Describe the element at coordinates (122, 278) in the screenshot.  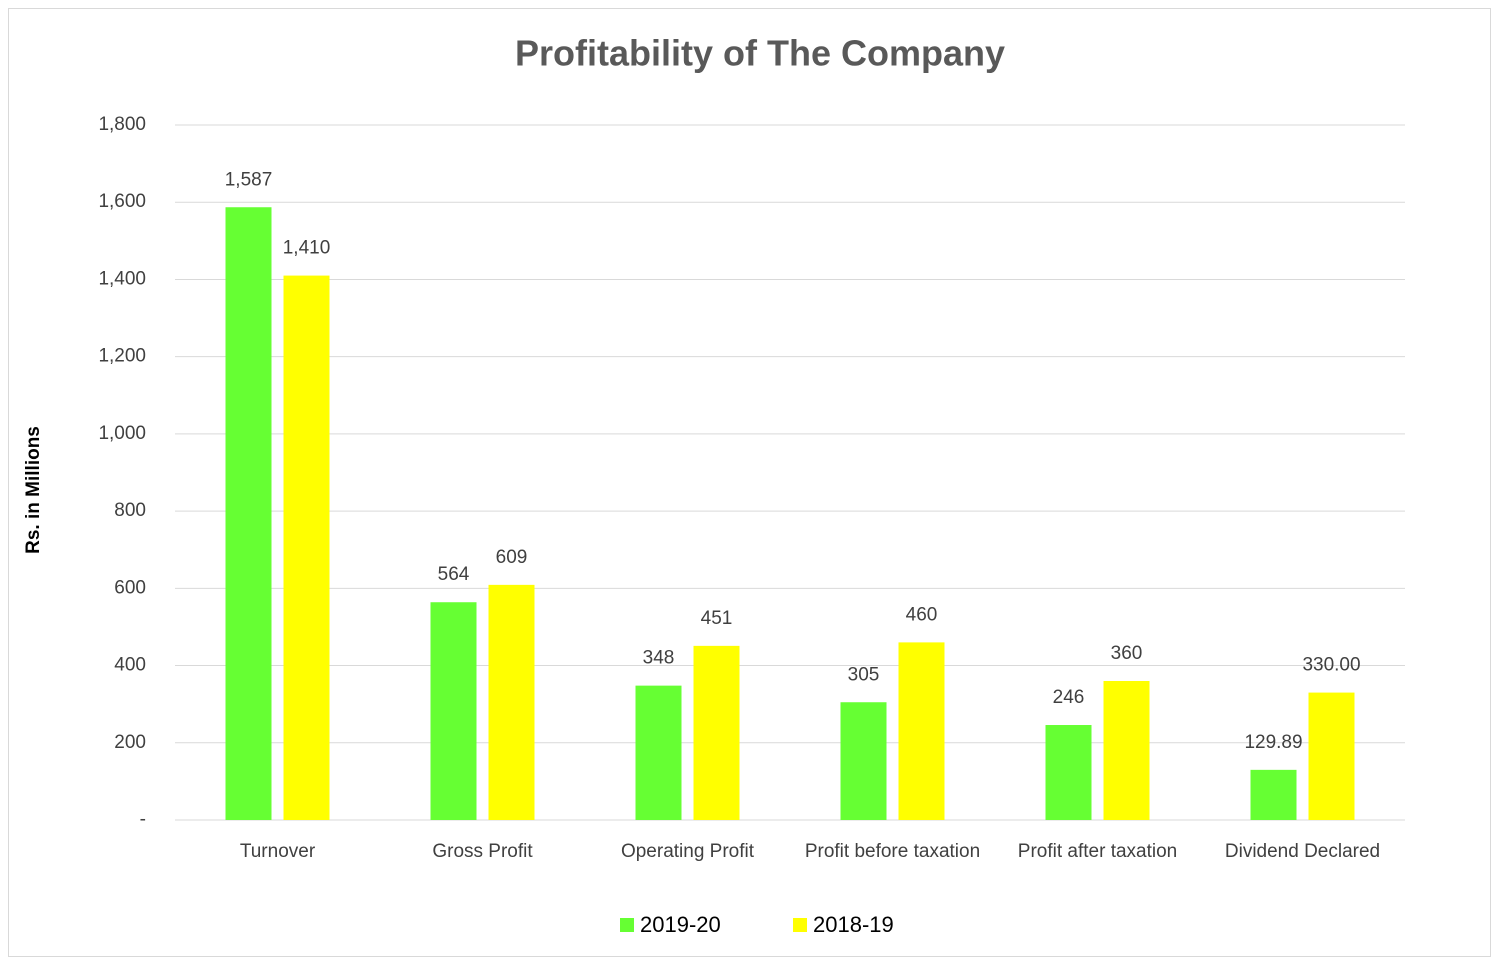
I see `y-tick-label: 1,400` at that location.